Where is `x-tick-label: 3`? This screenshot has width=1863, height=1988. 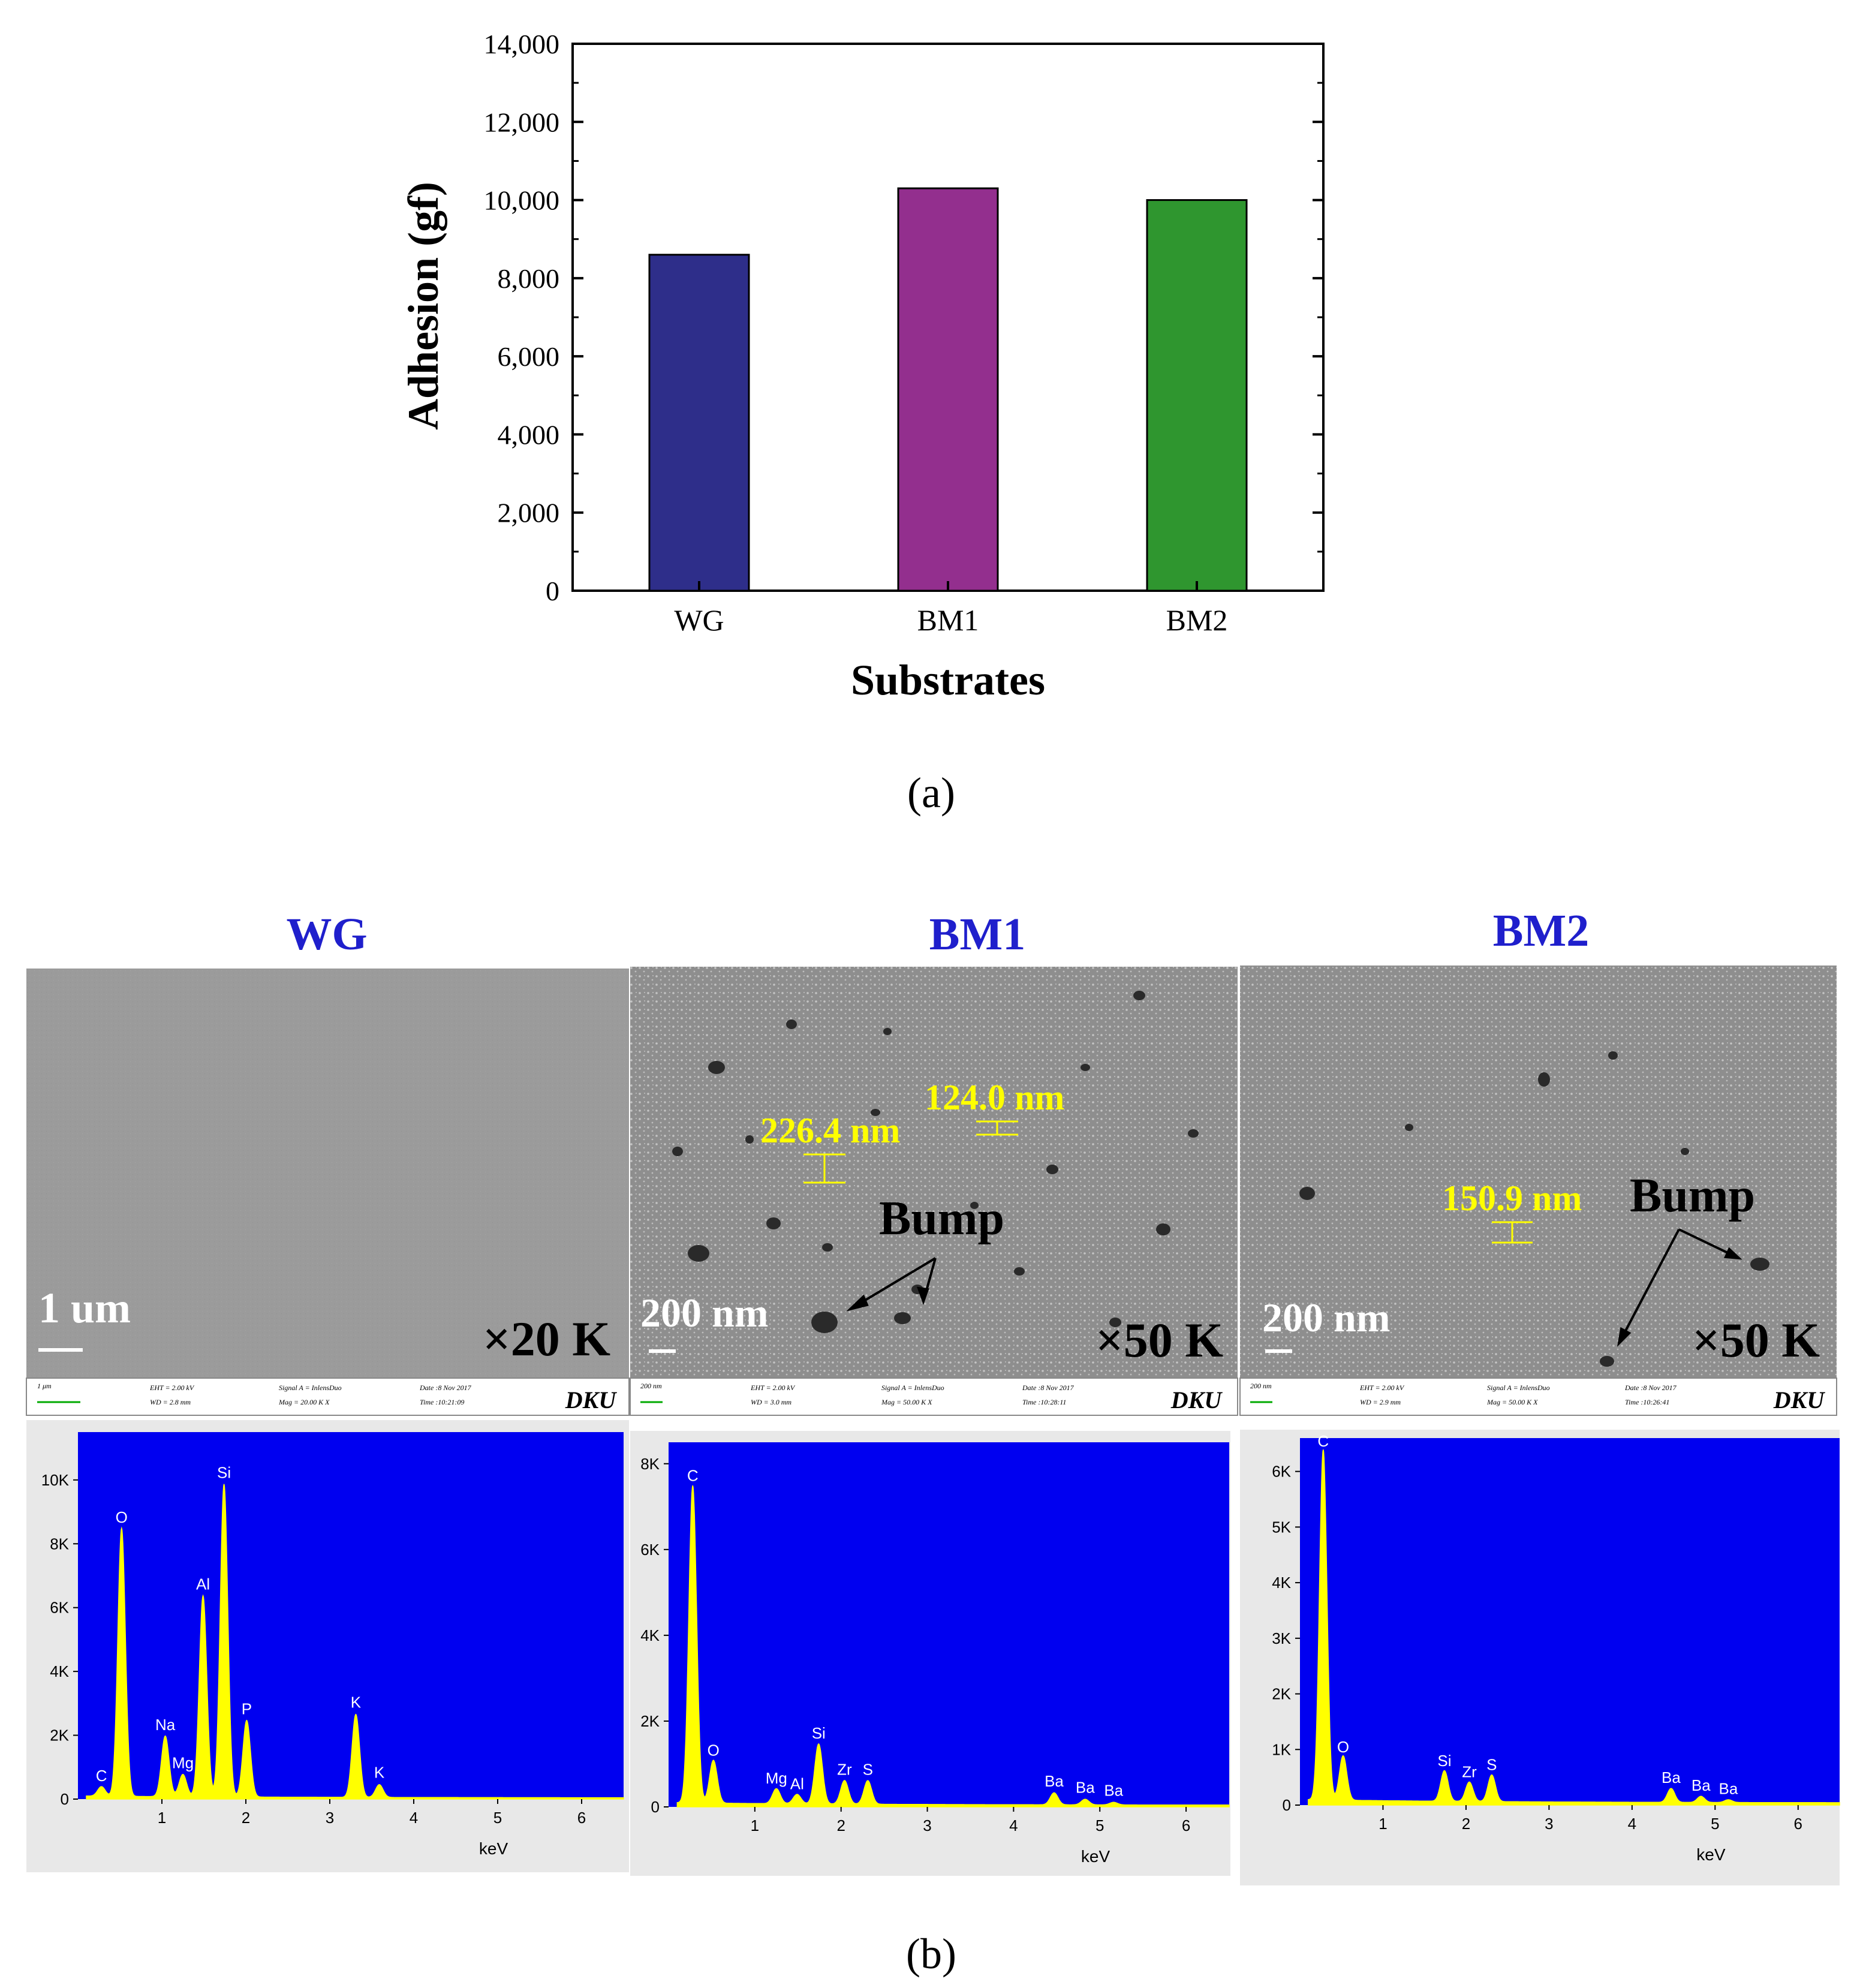
x-tick-label: 3 is located at coordinates (1549, 1824).